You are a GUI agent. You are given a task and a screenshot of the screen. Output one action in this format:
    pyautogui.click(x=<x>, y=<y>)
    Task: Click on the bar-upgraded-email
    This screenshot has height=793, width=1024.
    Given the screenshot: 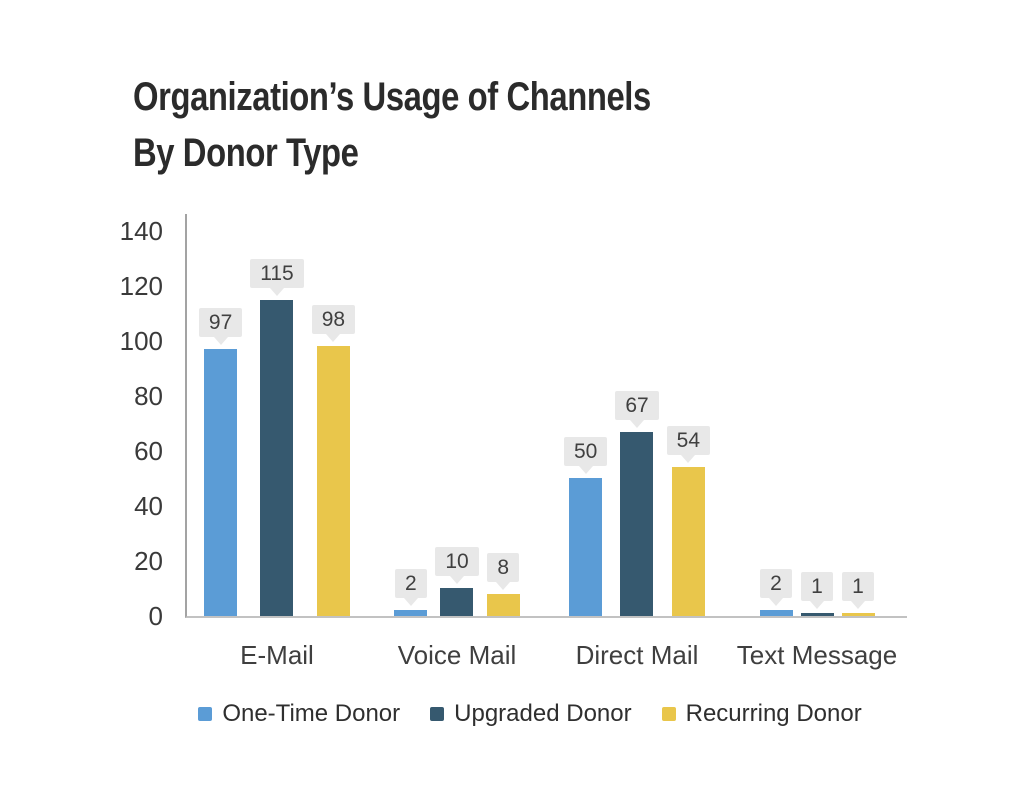 What is the action you would take?
    pyautogui.click(x=277, y=458)
    